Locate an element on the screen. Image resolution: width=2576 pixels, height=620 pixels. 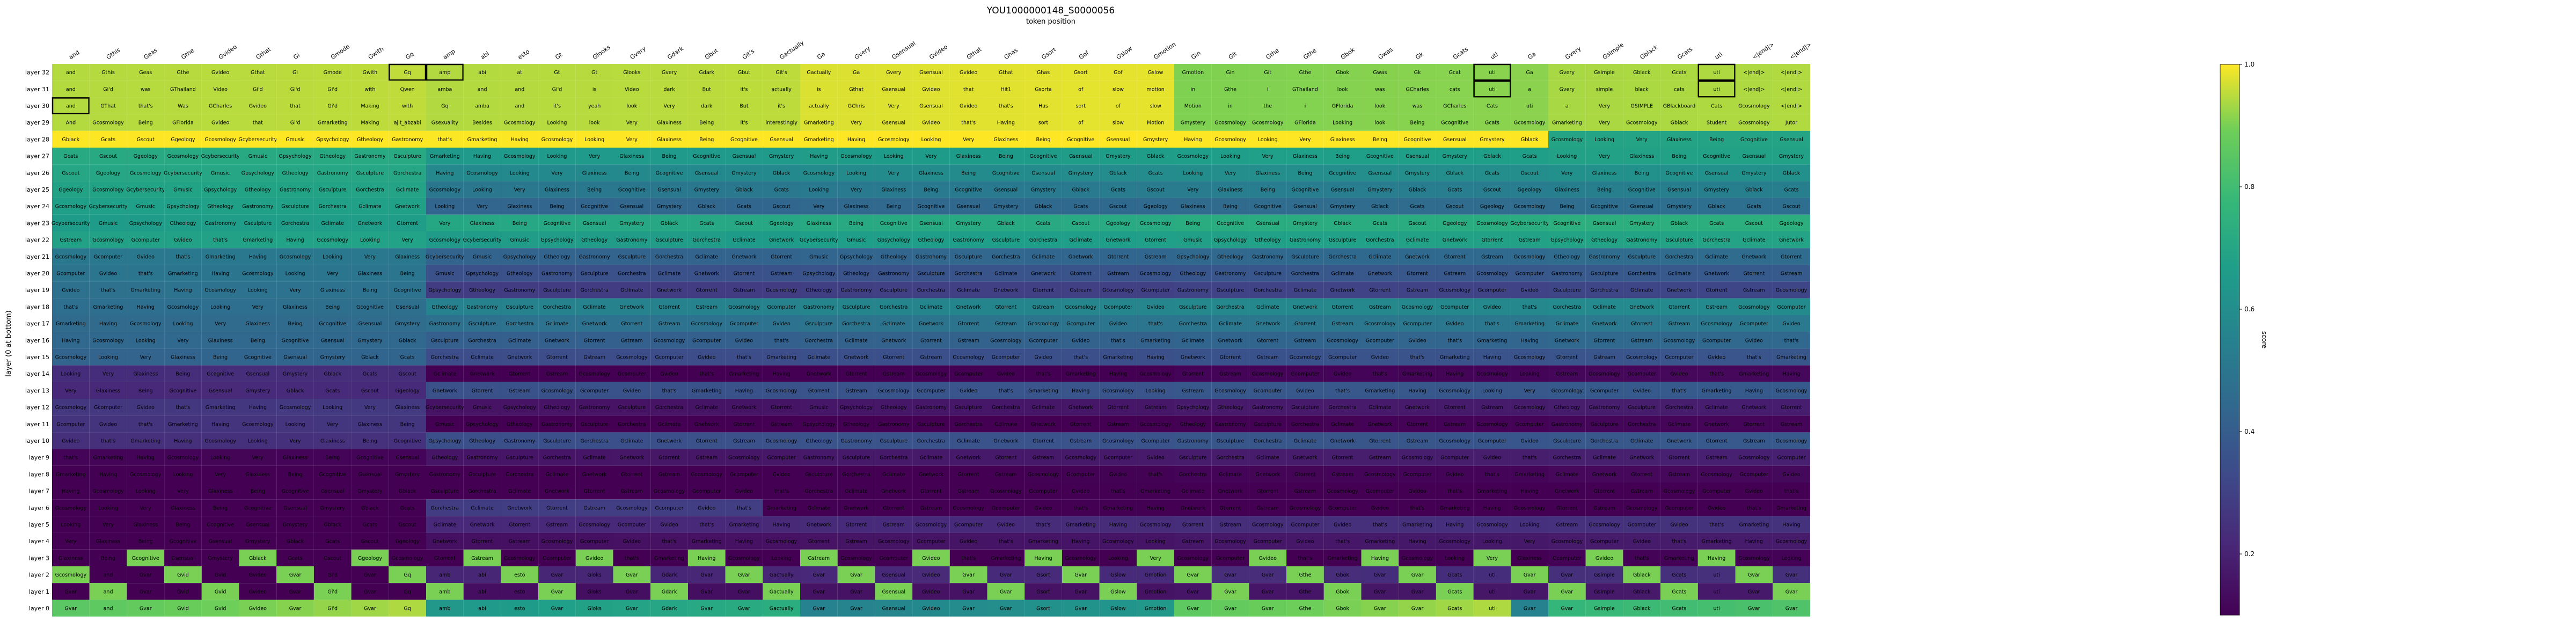
cell-label: with is located at coordinates (369, 89).